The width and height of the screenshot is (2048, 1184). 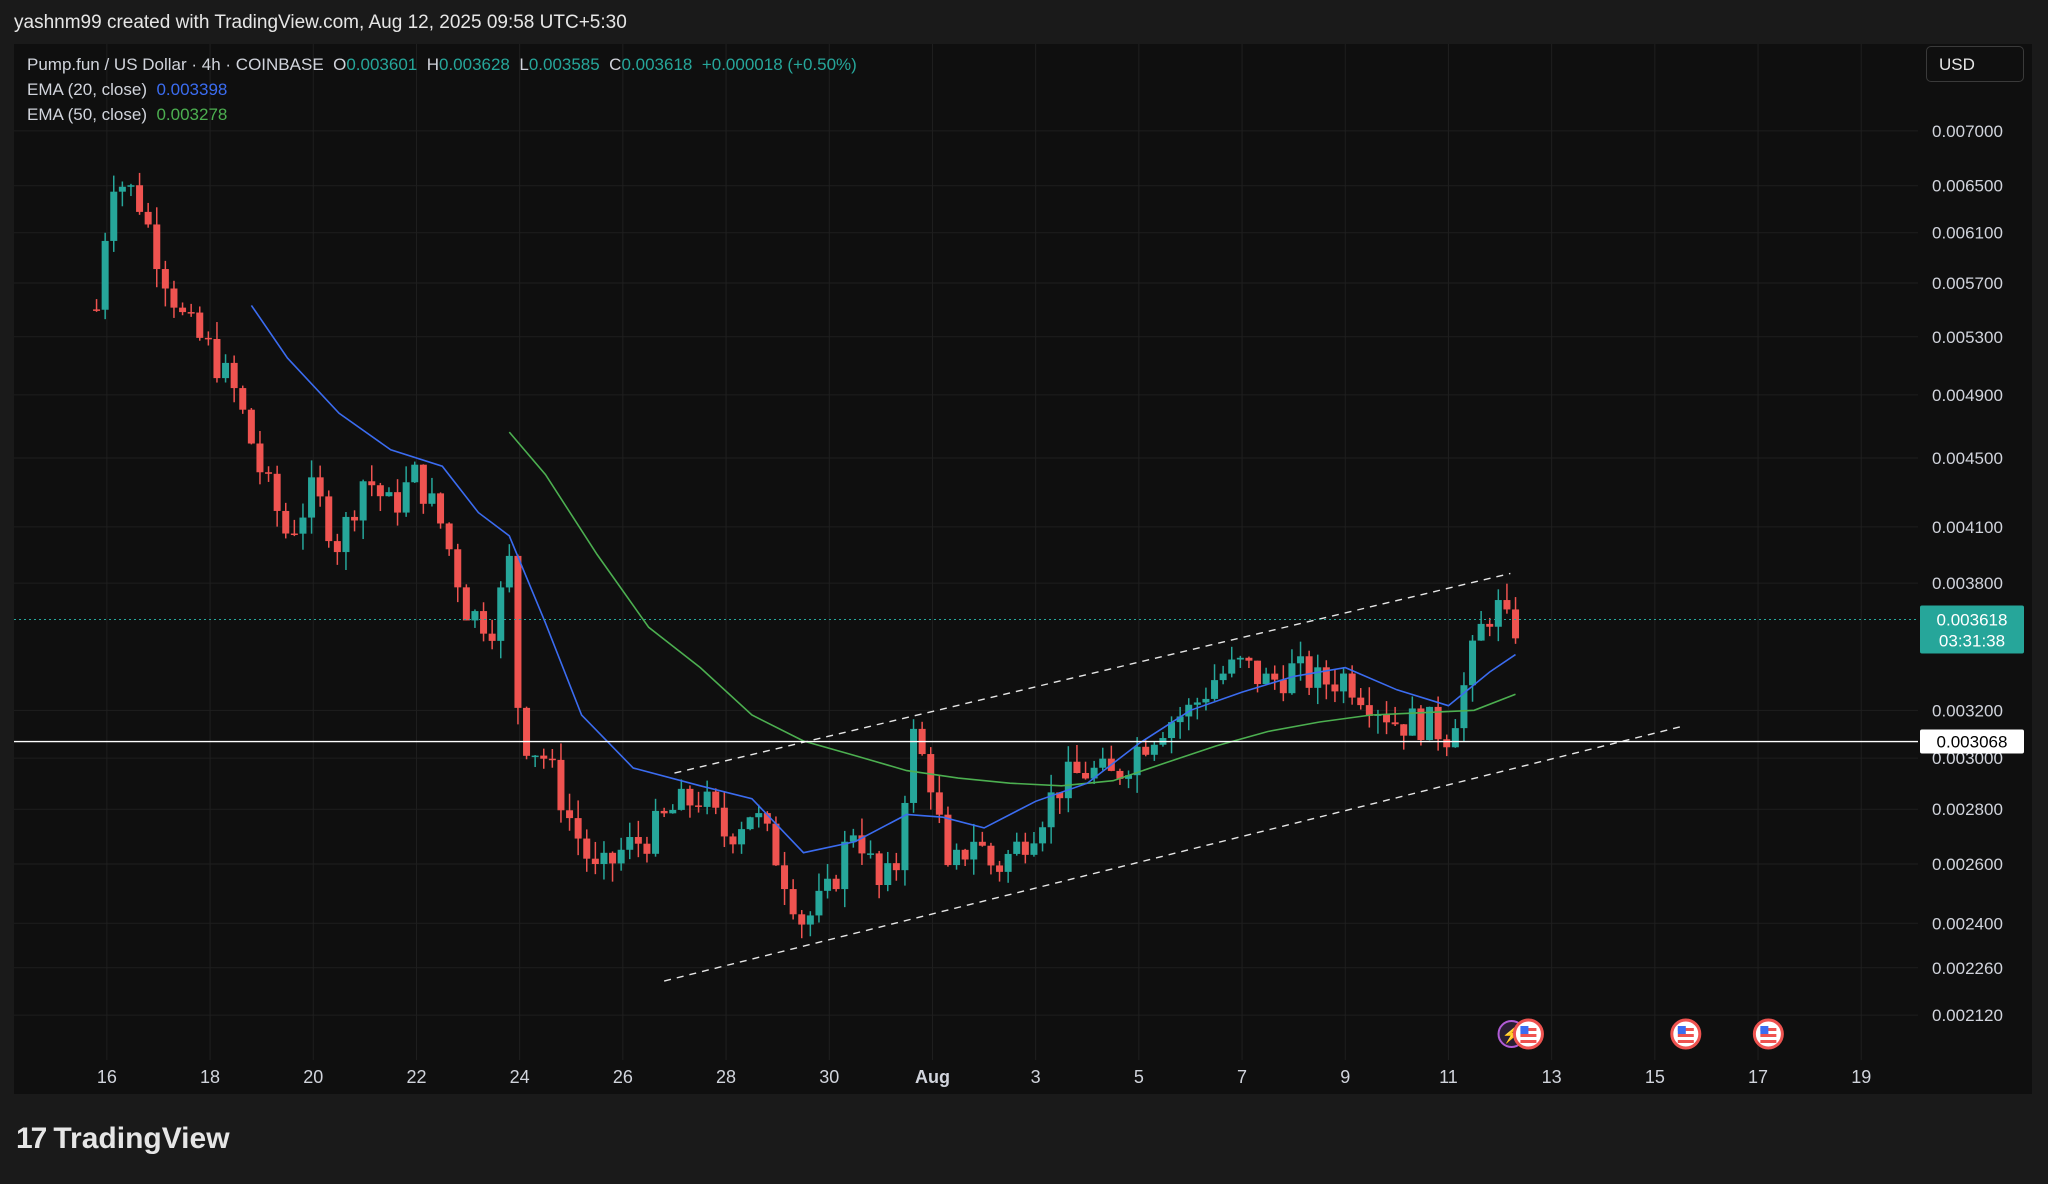 What do you see at coordinates (192, 114) in the screenshot?
I see `ema50-value: 0.003278` at bounding box center [192, 114].